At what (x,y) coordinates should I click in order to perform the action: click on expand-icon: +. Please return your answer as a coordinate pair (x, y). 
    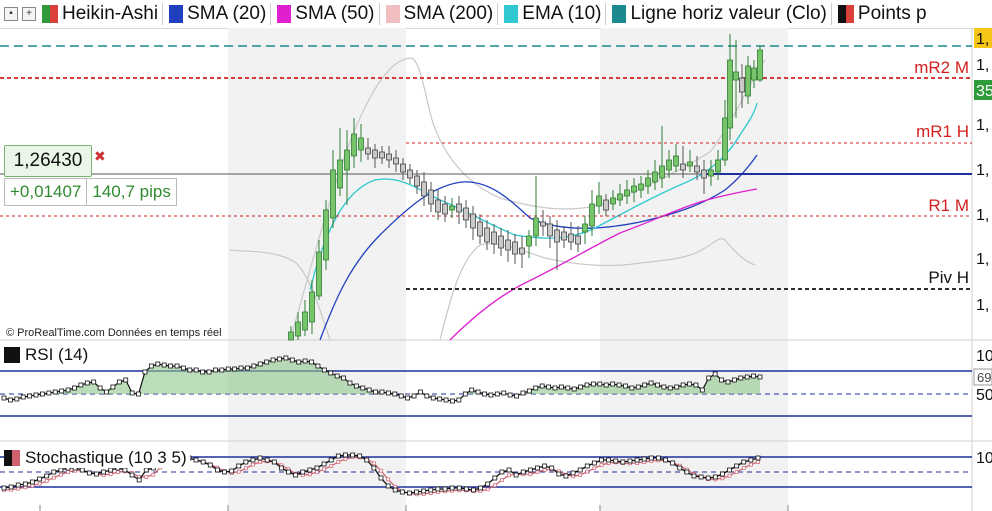
    Looking at the image, I should click on (29, 14).